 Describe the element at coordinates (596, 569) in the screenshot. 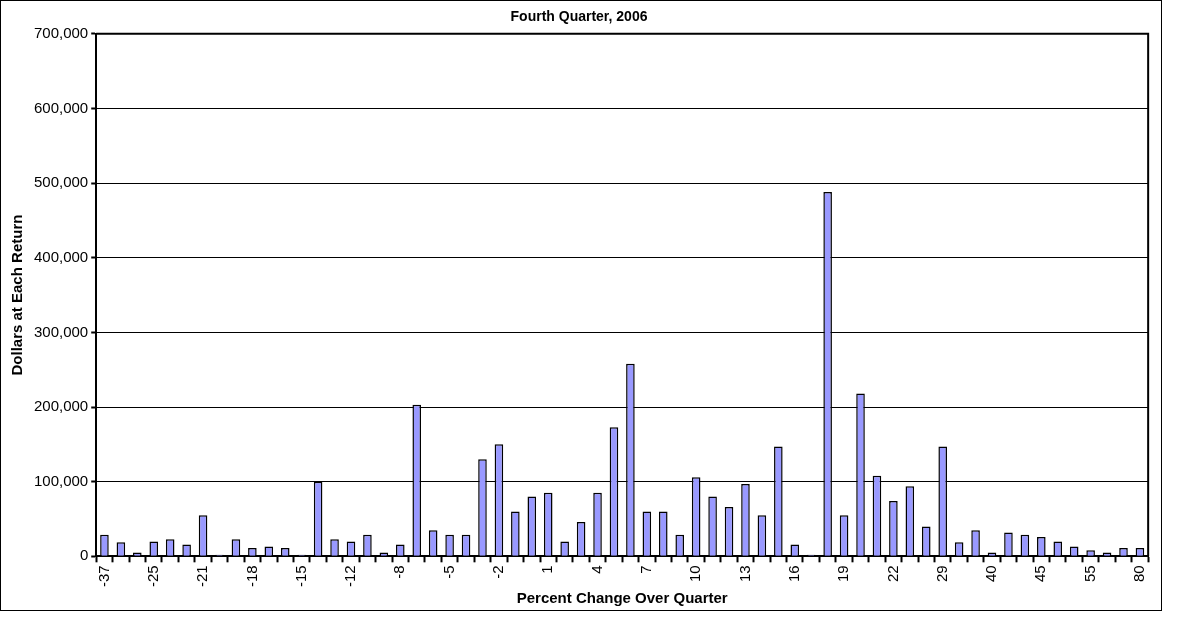

I see `x-tick-label: 4` at that location.